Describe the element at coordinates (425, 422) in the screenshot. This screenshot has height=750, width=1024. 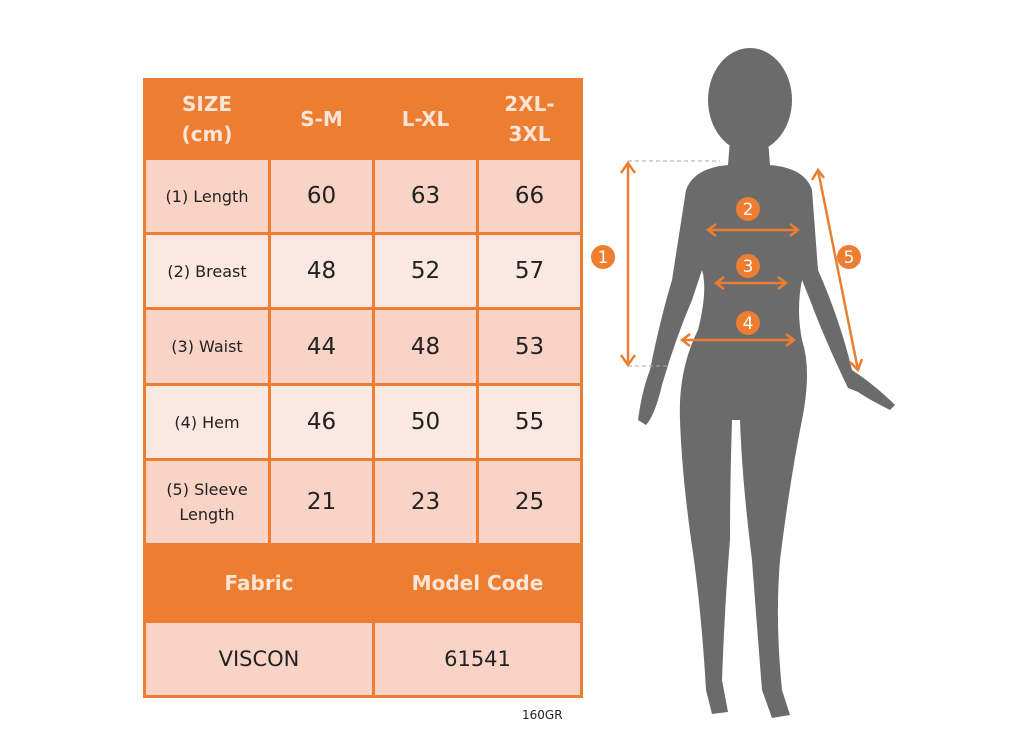
I see `cell: 50` at that location.